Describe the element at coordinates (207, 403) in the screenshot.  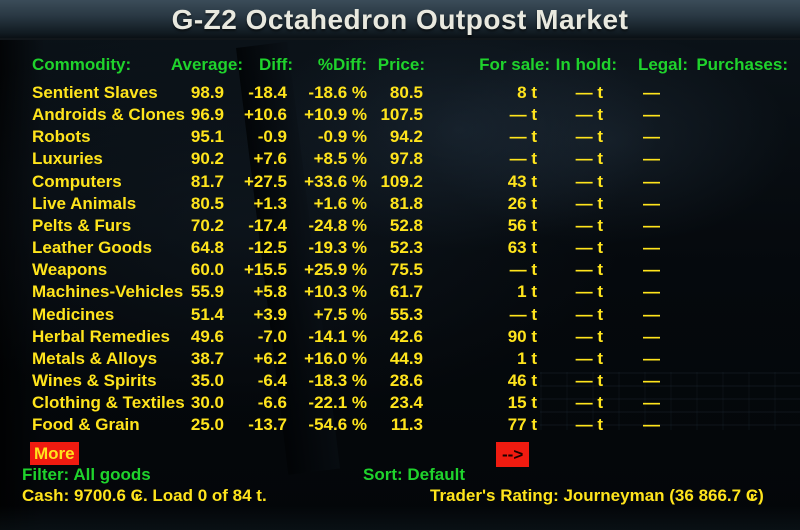
I see `average-value: 30.0` at that location.